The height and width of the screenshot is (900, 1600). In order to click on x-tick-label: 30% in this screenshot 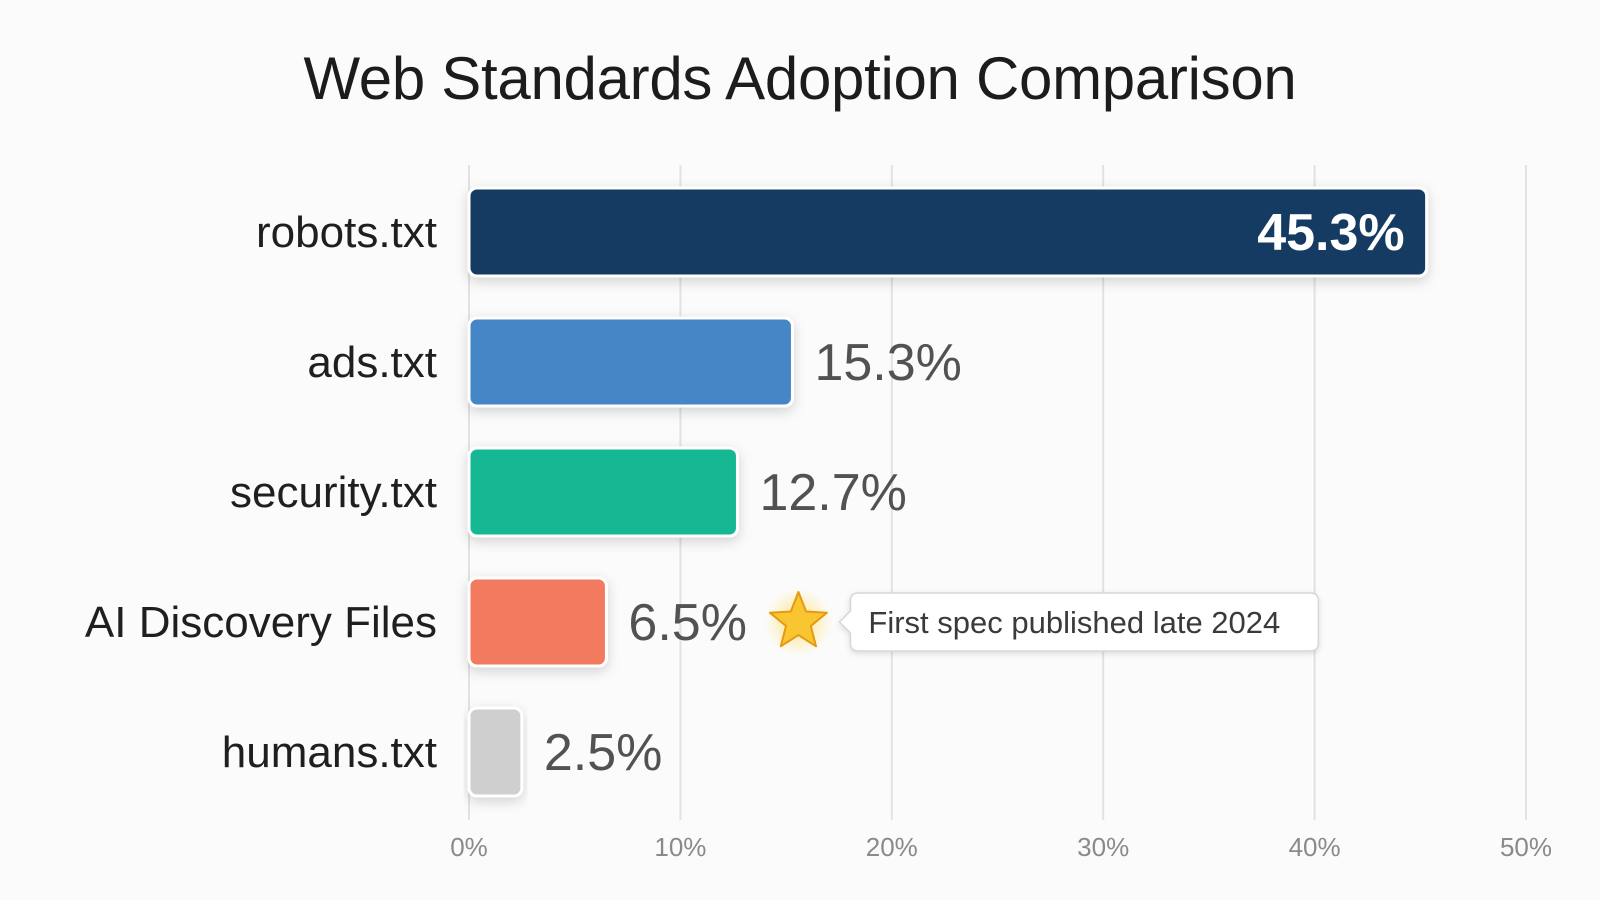, I will do `click(1103, 847)`.